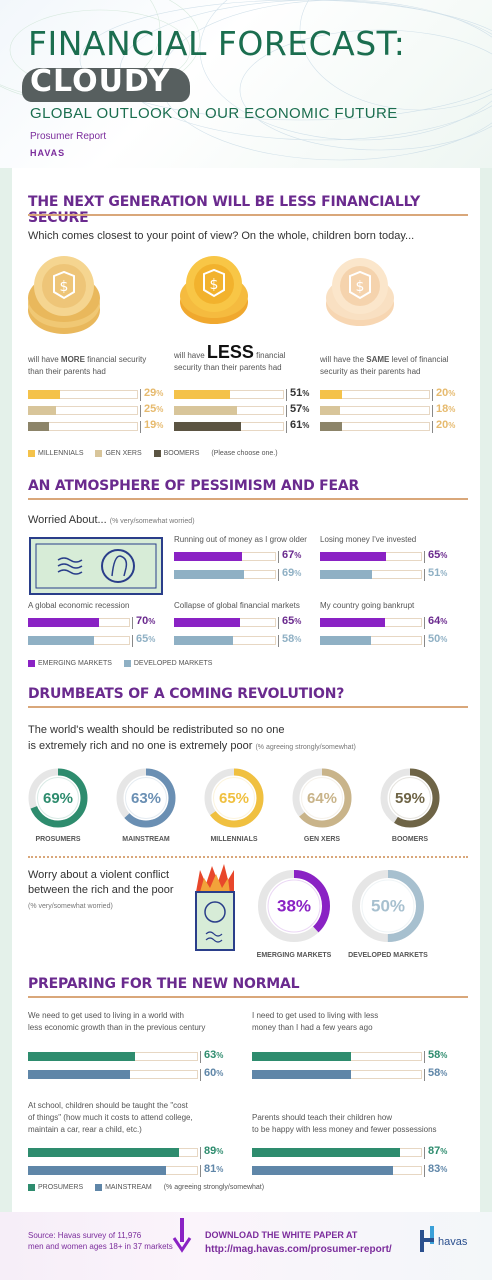 The image size is (492, 1280). What do you see at coordinates (424, 623) in the screenshot?
I see `worry-bar-em-4-tick` at bounding box center [424, 623].